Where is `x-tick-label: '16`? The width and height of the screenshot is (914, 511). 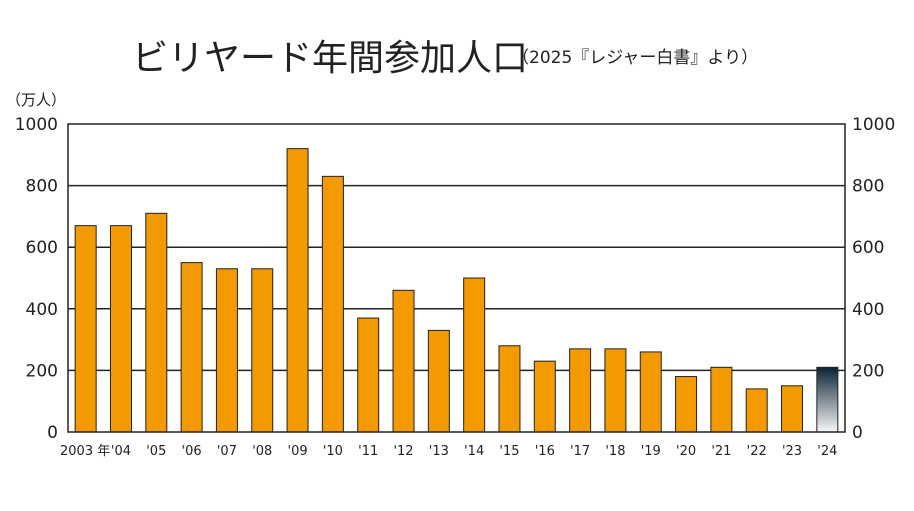
x-tick-label: '16 is located at coordinates (545, 451).